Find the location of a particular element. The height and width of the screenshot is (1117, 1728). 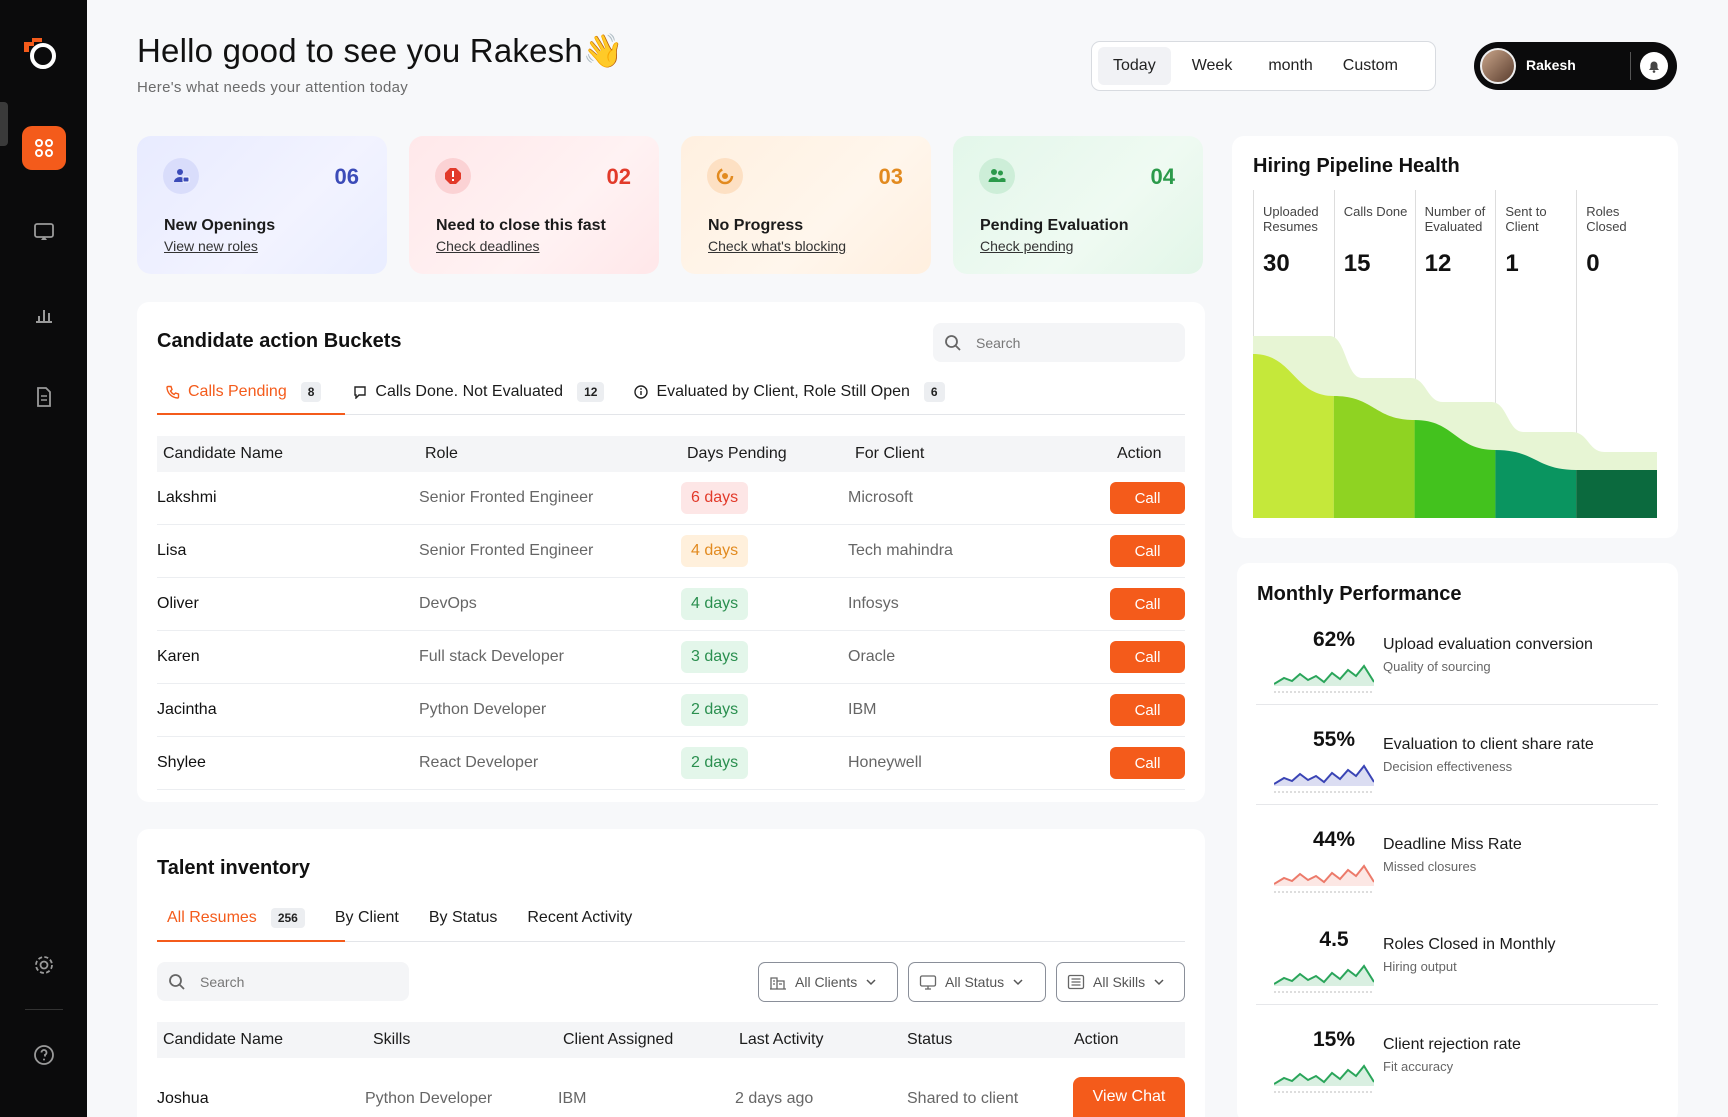

info-icon is located at coordinates (641, 392).